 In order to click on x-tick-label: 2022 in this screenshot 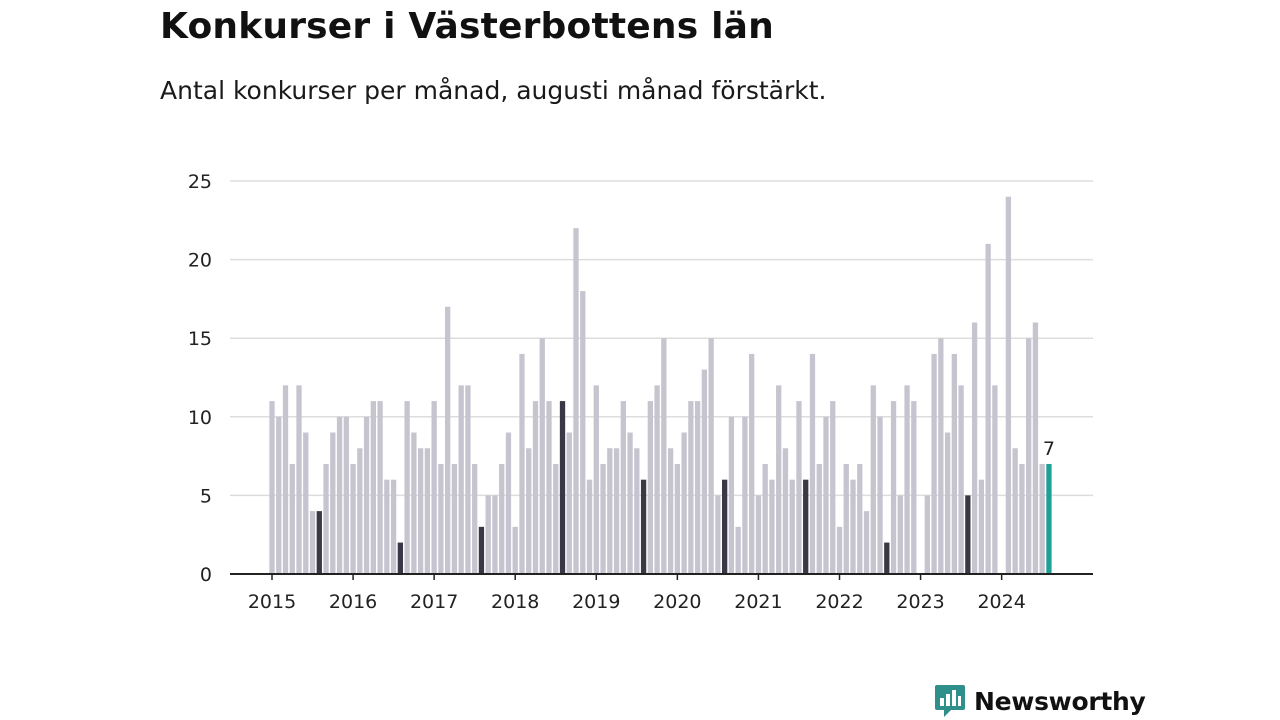, I will do `click(839, 602)`.